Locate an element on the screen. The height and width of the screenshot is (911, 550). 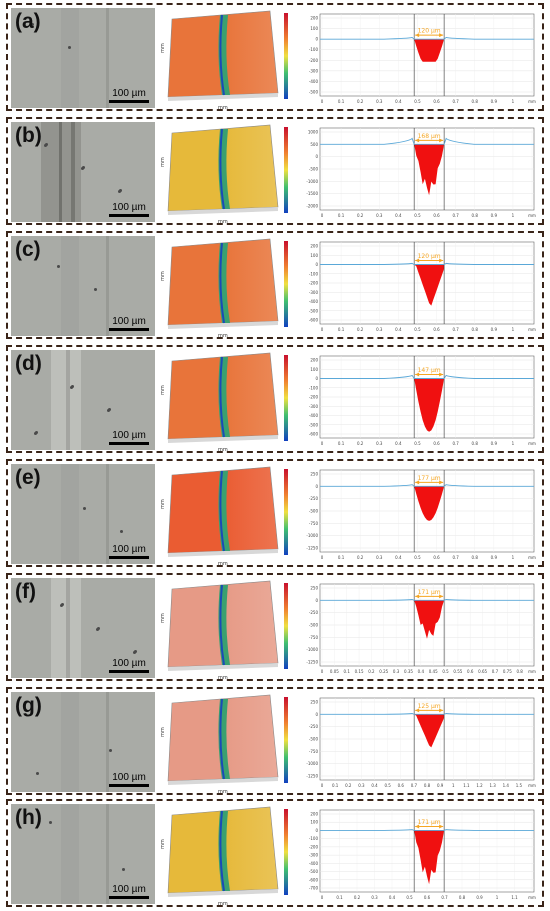
scale-bar-line is located at coordinates (129, 101).